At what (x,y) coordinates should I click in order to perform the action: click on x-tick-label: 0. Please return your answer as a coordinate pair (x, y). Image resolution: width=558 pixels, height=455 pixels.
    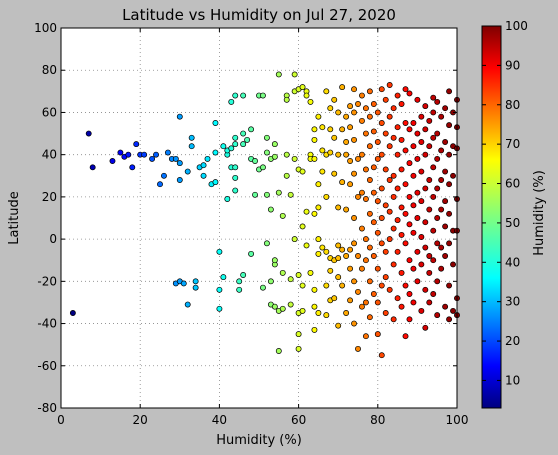
    Looking at the image, I should click on (61, 420).